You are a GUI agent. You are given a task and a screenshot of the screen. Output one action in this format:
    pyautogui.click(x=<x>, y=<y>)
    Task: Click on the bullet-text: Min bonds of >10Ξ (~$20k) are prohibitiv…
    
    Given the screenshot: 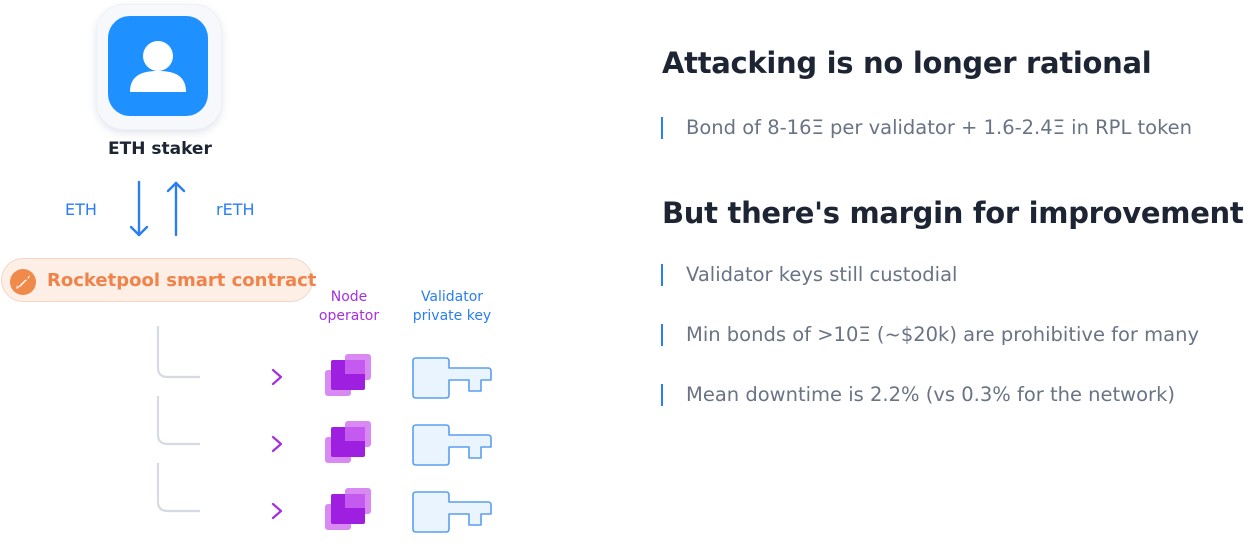 What is the action you would take?
    pyautogui.click(x=942, y=334)
    